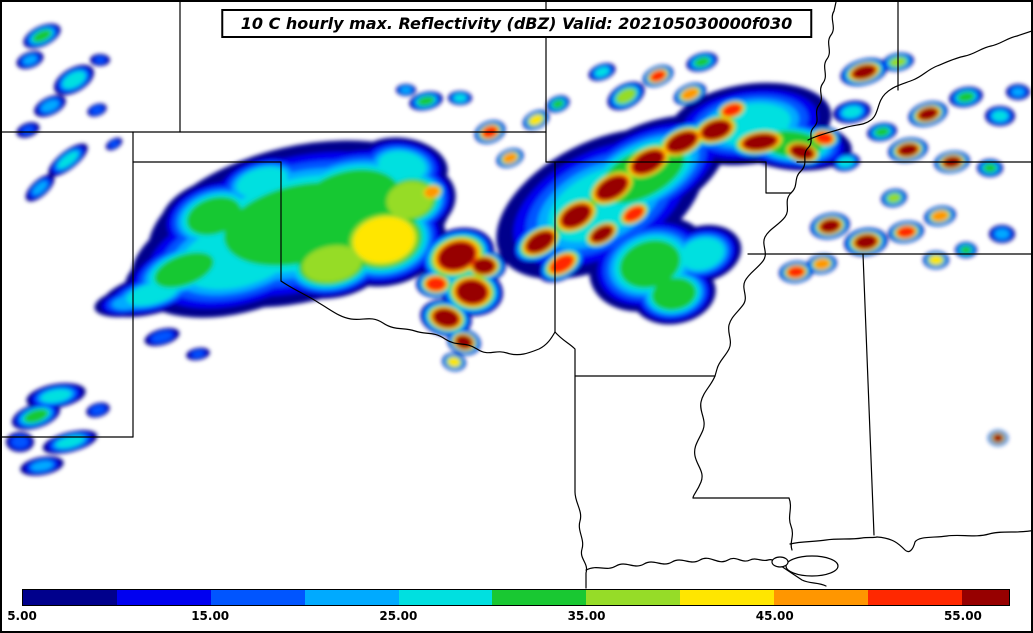 The image size is (1033, 633). What do you see at coordinates (791, 524) in the screenshot?
I see `border-pearl-river` at bounding box center [791, 524].